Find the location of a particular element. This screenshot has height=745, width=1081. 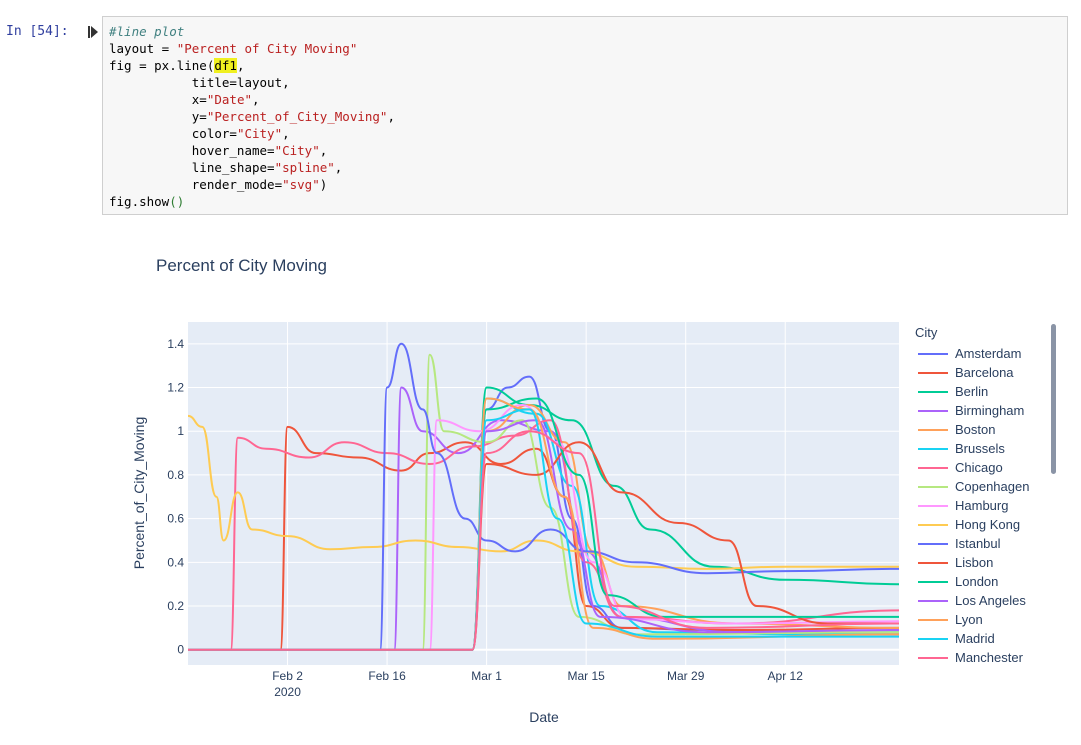

y-tick-label: 1.4 is located at coordinates (175, 344).